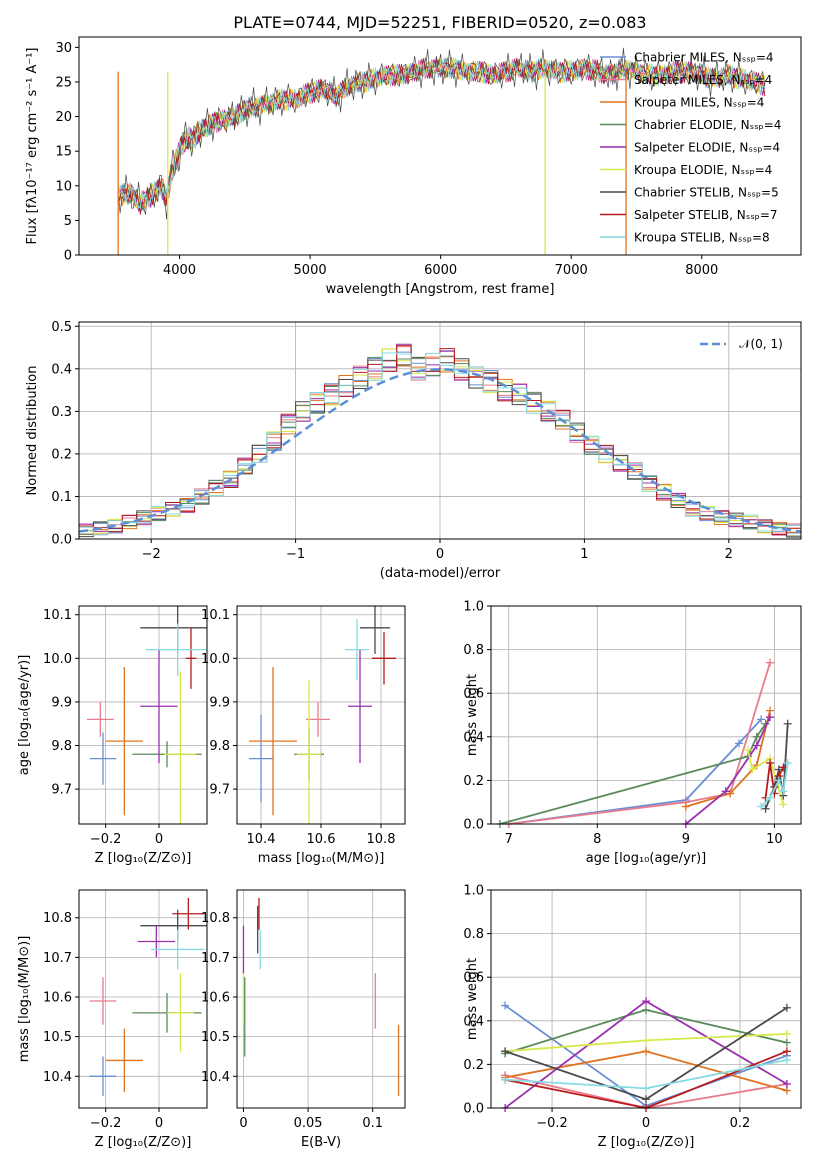 The width and height of the screenshot is (819, 1170). Describe the element at coordinates (706, 215) in the screenshot. I see `legend-label: Salpeter STELIB, Nₛₛₚ=7` at that location.